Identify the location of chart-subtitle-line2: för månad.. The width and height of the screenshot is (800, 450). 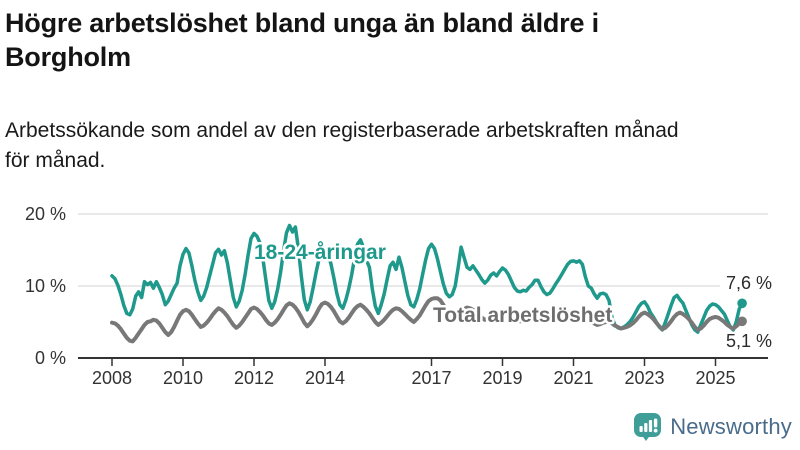
(55, 160).